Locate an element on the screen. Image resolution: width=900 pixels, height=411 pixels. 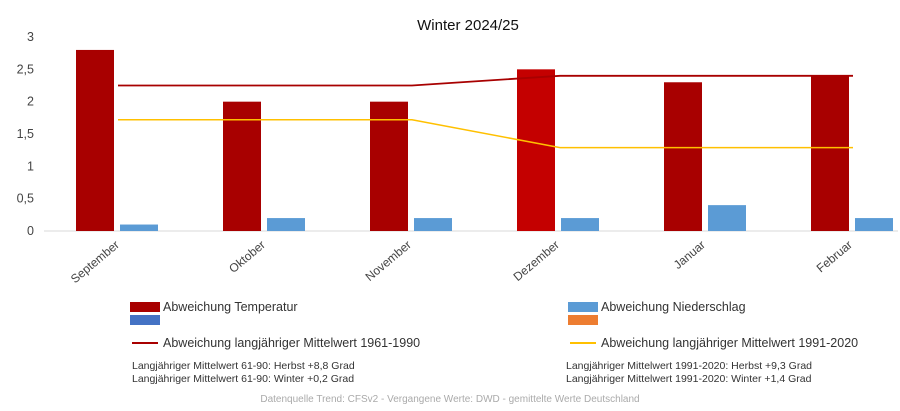
legend-item-extra-orange is located at coordinates (584, 320).